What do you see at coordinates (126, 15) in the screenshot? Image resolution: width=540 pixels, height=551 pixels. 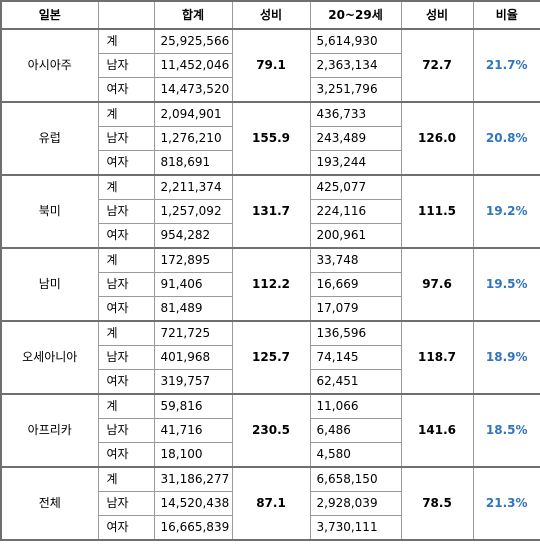 I see `header-sub` at bounding box center [126, 15].